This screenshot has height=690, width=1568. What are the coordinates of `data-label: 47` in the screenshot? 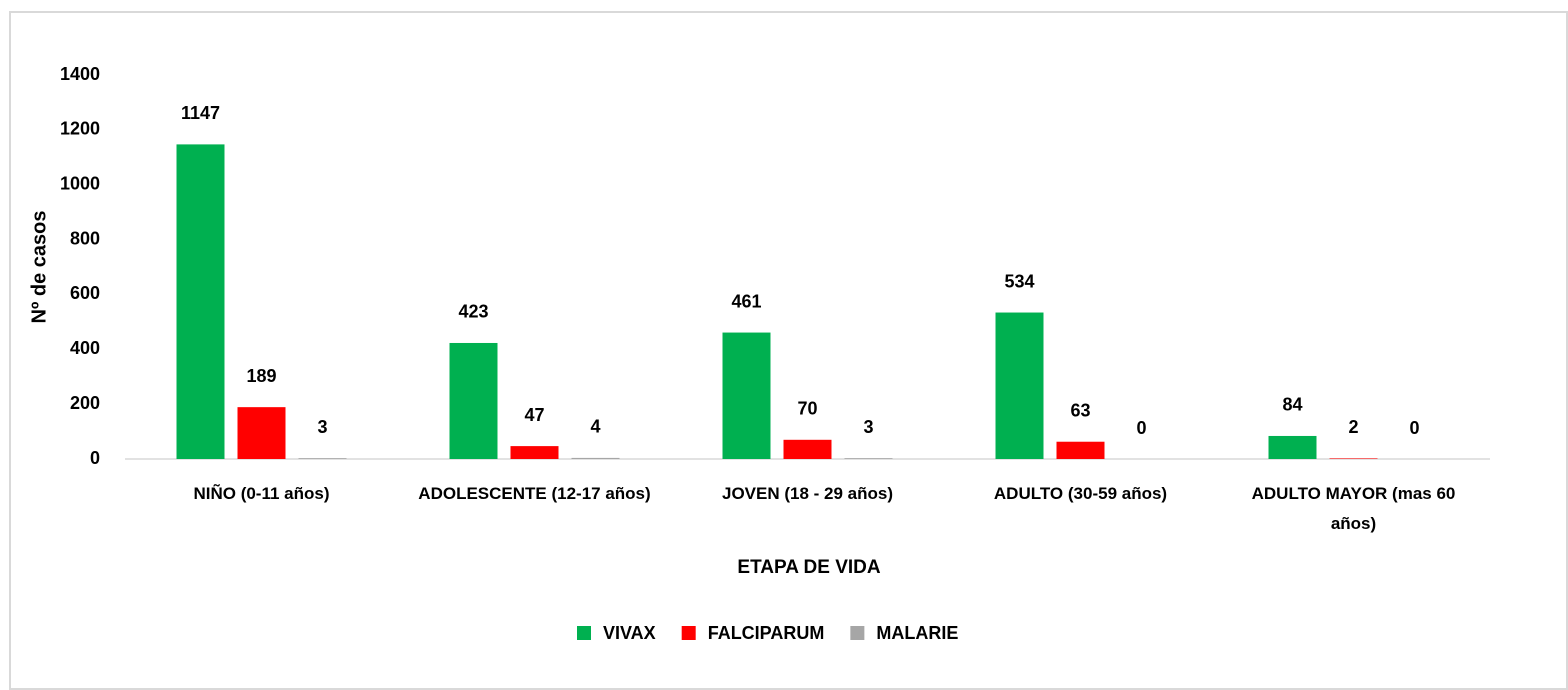 It's located at (534, 415).